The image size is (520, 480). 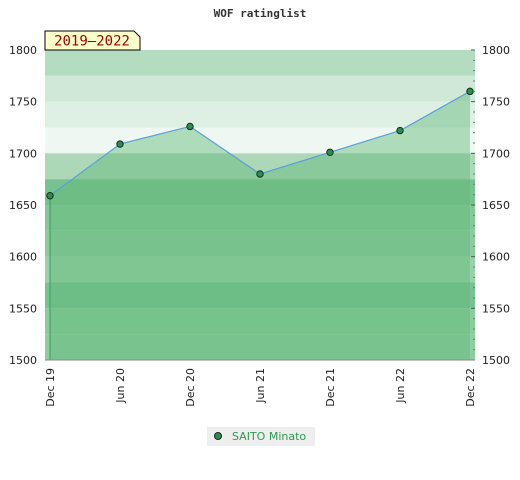 What do you see at coordinates (496, 205) in the screenshot?
I see `y-tick-label-right: 1650` at bounding box center [496, 205].